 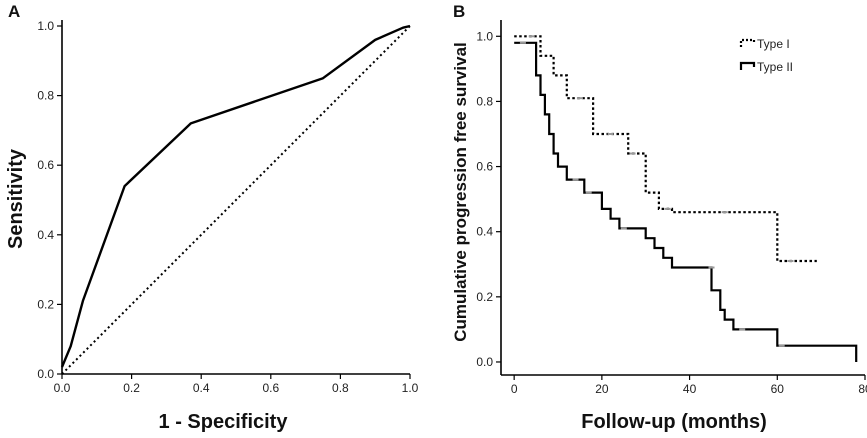 I want to click on survival-x-tick-label: 80, so click(x=862, y=389).